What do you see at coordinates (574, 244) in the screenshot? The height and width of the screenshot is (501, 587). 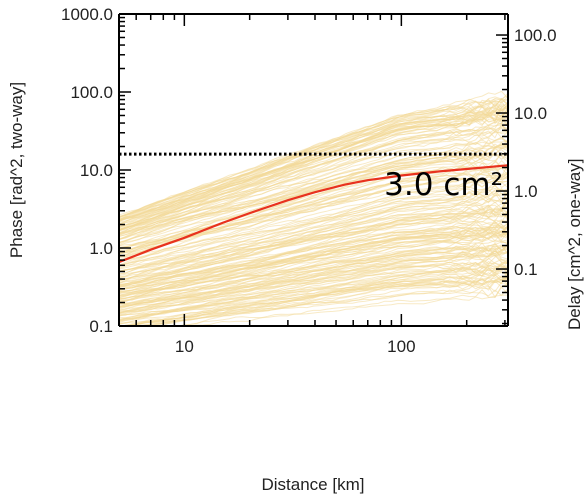 I see `y-axis-title-right: Delay [cm^2, one-way]` at bounding box center [574, 244].